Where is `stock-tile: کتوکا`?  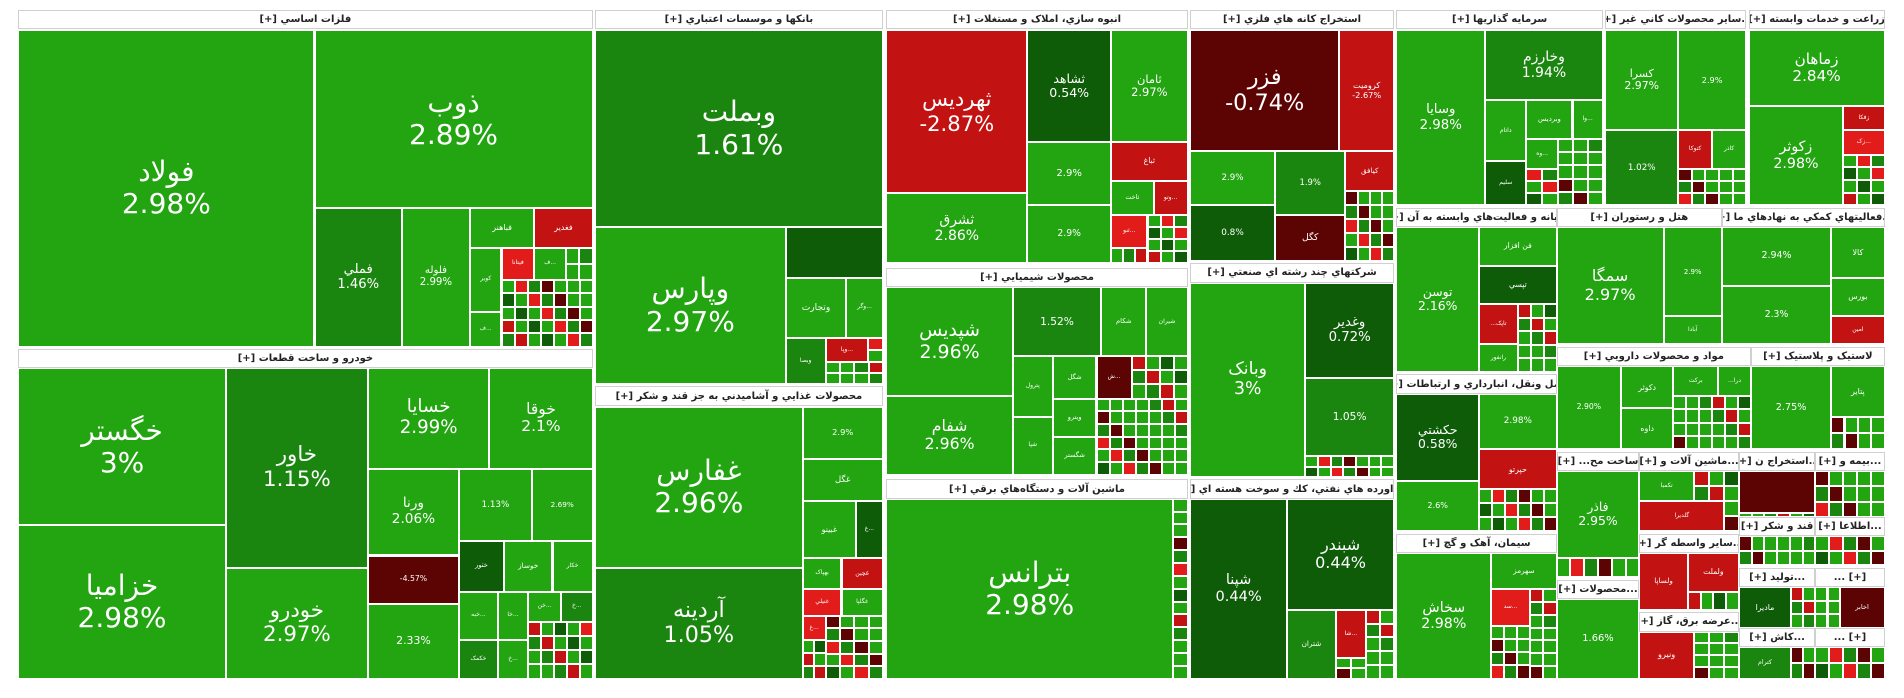
stock-tile: کتوکا is located at coordinates (1695, 150).